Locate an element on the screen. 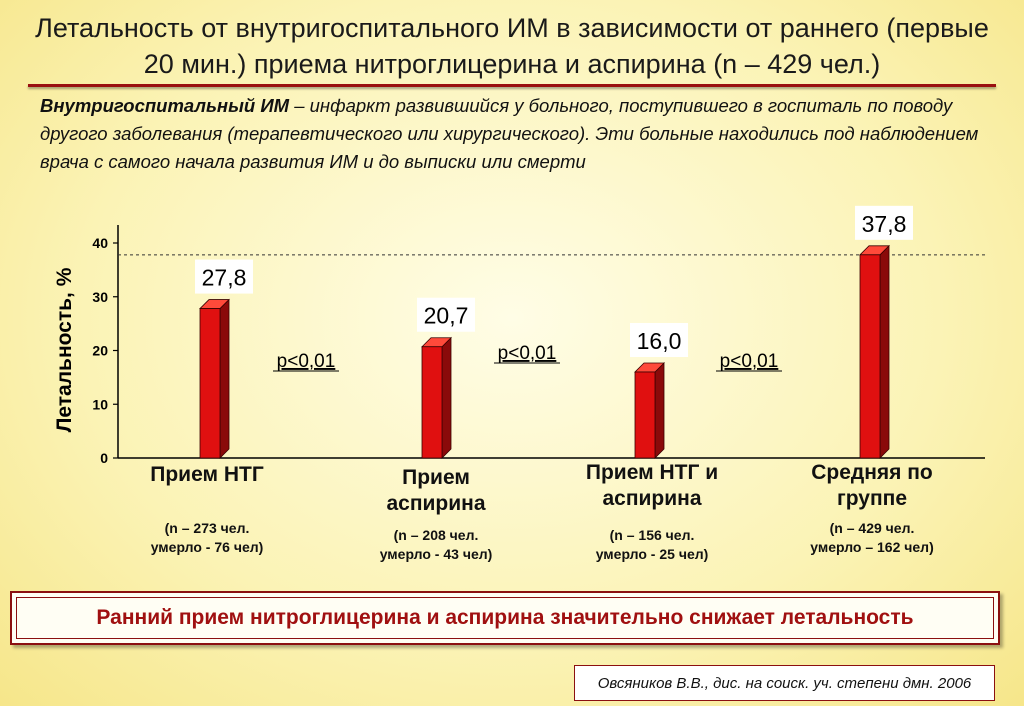 Image resolution: width=1024 pixels, height=706 pixels. category-note-line: (n – 208 чел. is located at coordinates (436, 535).